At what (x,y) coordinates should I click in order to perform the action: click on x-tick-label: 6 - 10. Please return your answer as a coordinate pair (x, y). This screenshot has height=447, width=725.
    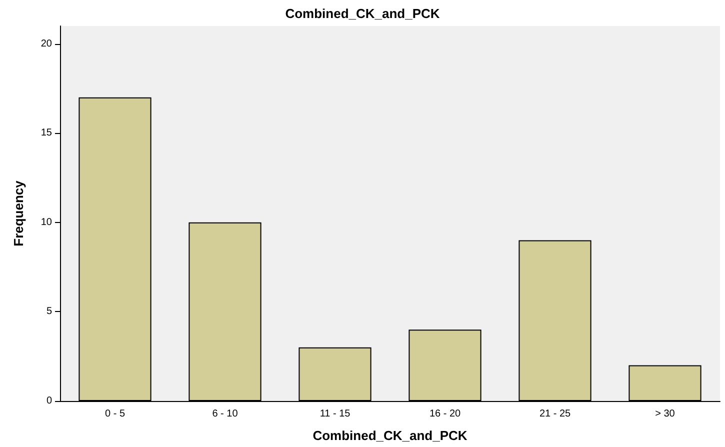
    Looking at the image, I should click on (225, 414).